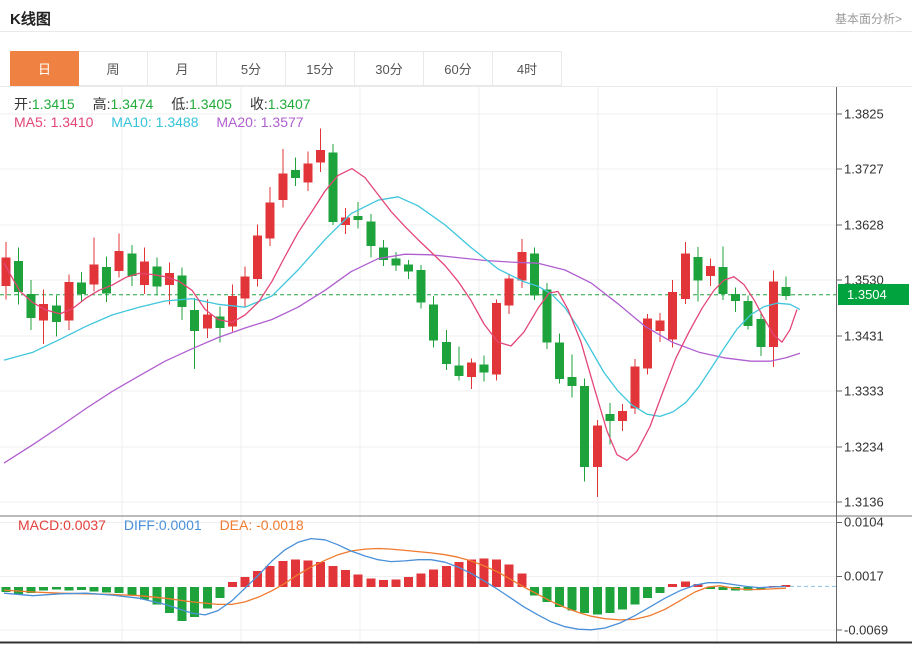 The width and height of the screenshot is (912, 646). I want to click on axis-ticks, so click(839, 372).